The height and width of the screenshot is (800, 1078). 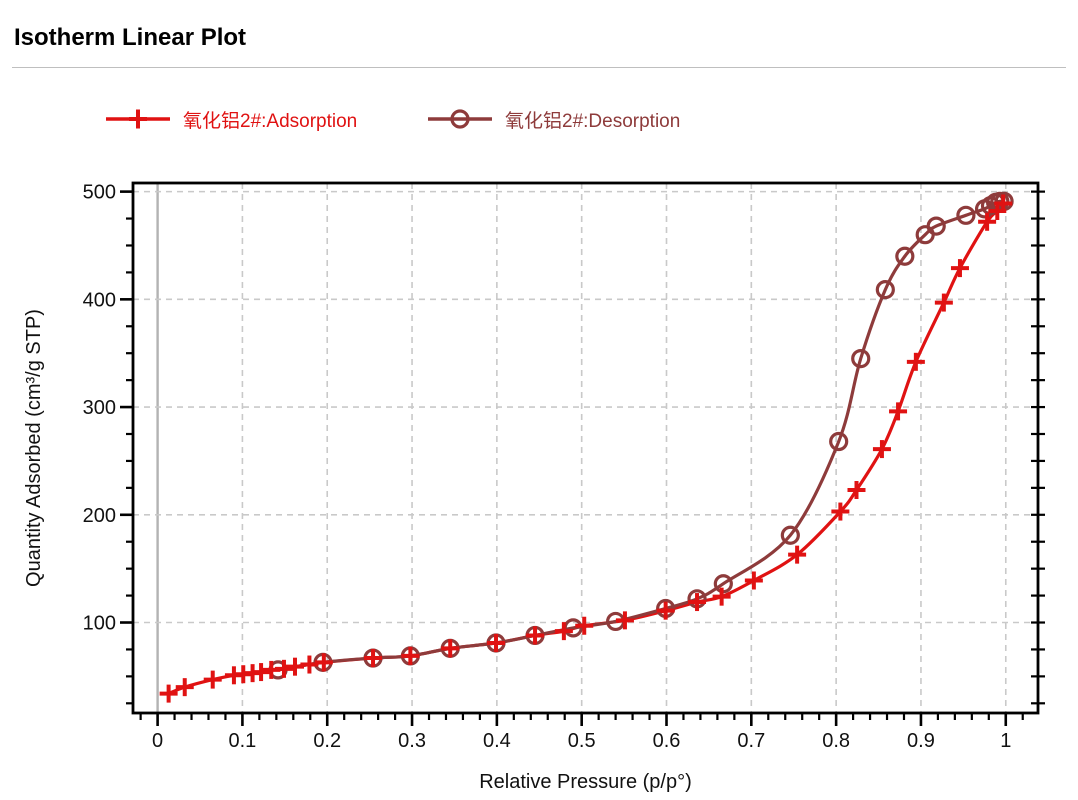 I want to click on x-tick-label: 0.2, so click(x=327, y=741).